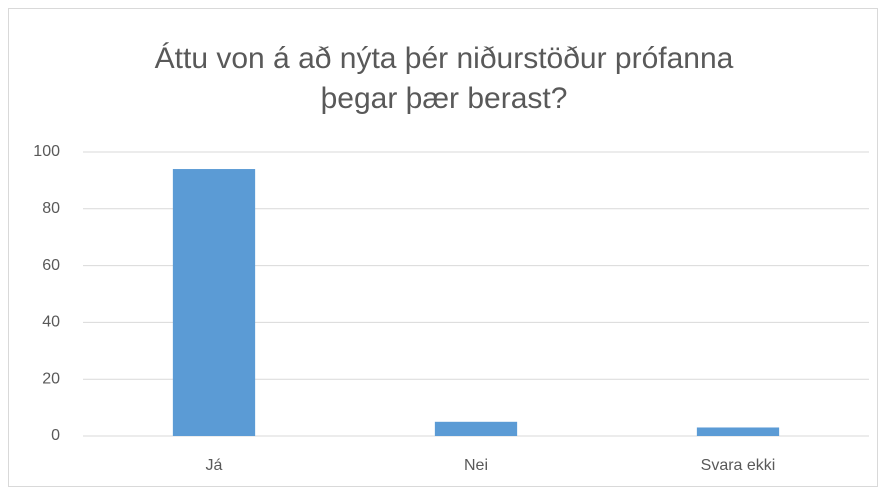  I want to click on y-tick-label: 60, so click(51, 265).